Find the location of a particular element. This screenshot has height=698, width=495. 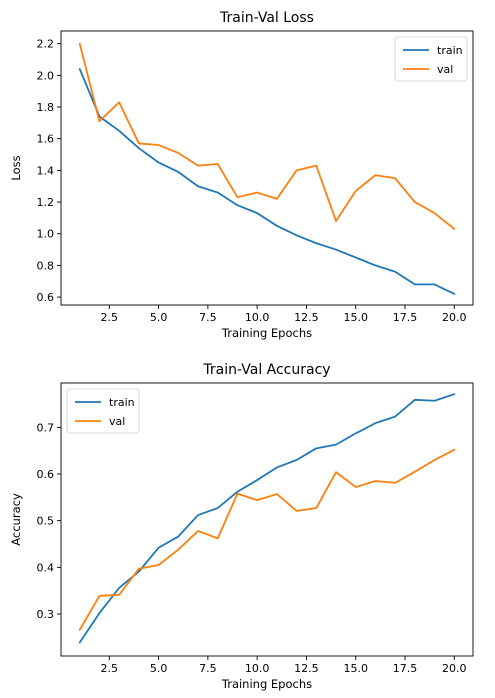

loss-ytick-label: 1.8 is located at coordinates (46, 107).